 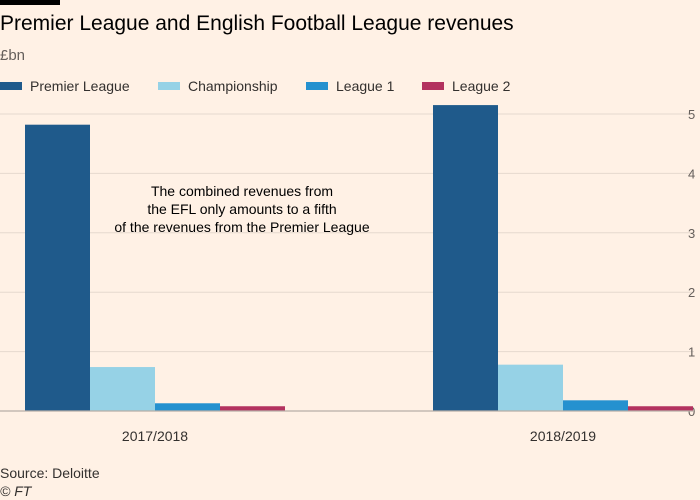 I want to click on y-tick-label: 2, so click(x=691, y=292).